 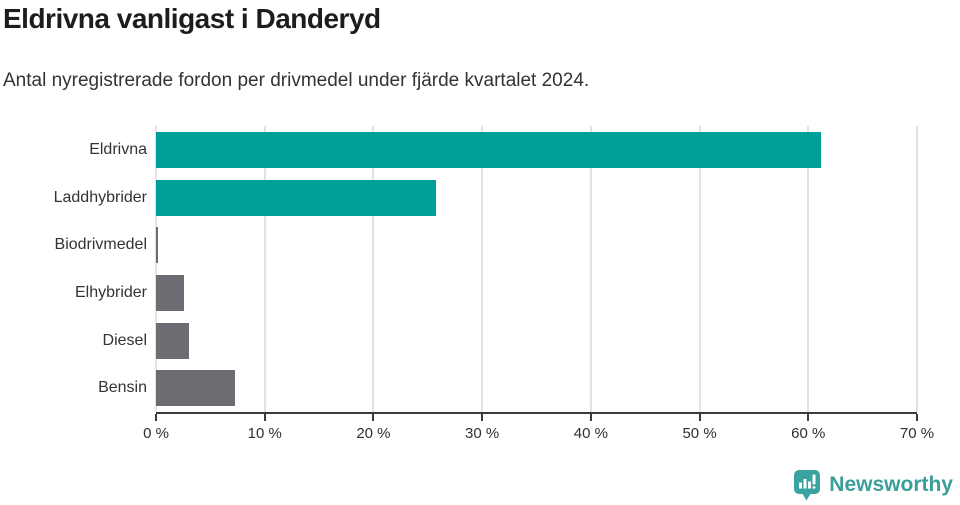 I want to click on x-tick-label: 40 %, so click(x=590, y=433).